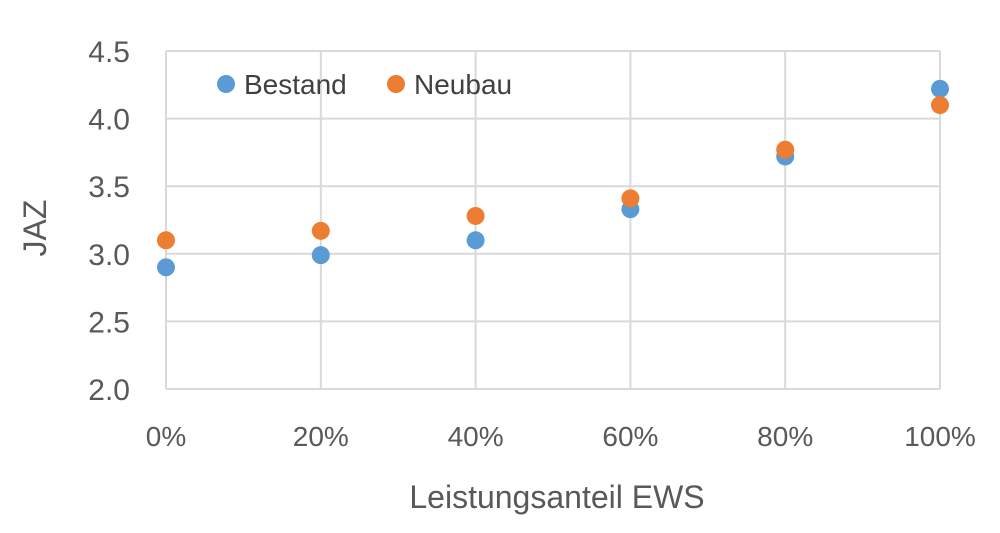  What do you see at coordinates (109, 322) in the screenshot?
I see `y-tick-label: 2.5` at bounding box center [109, 322].